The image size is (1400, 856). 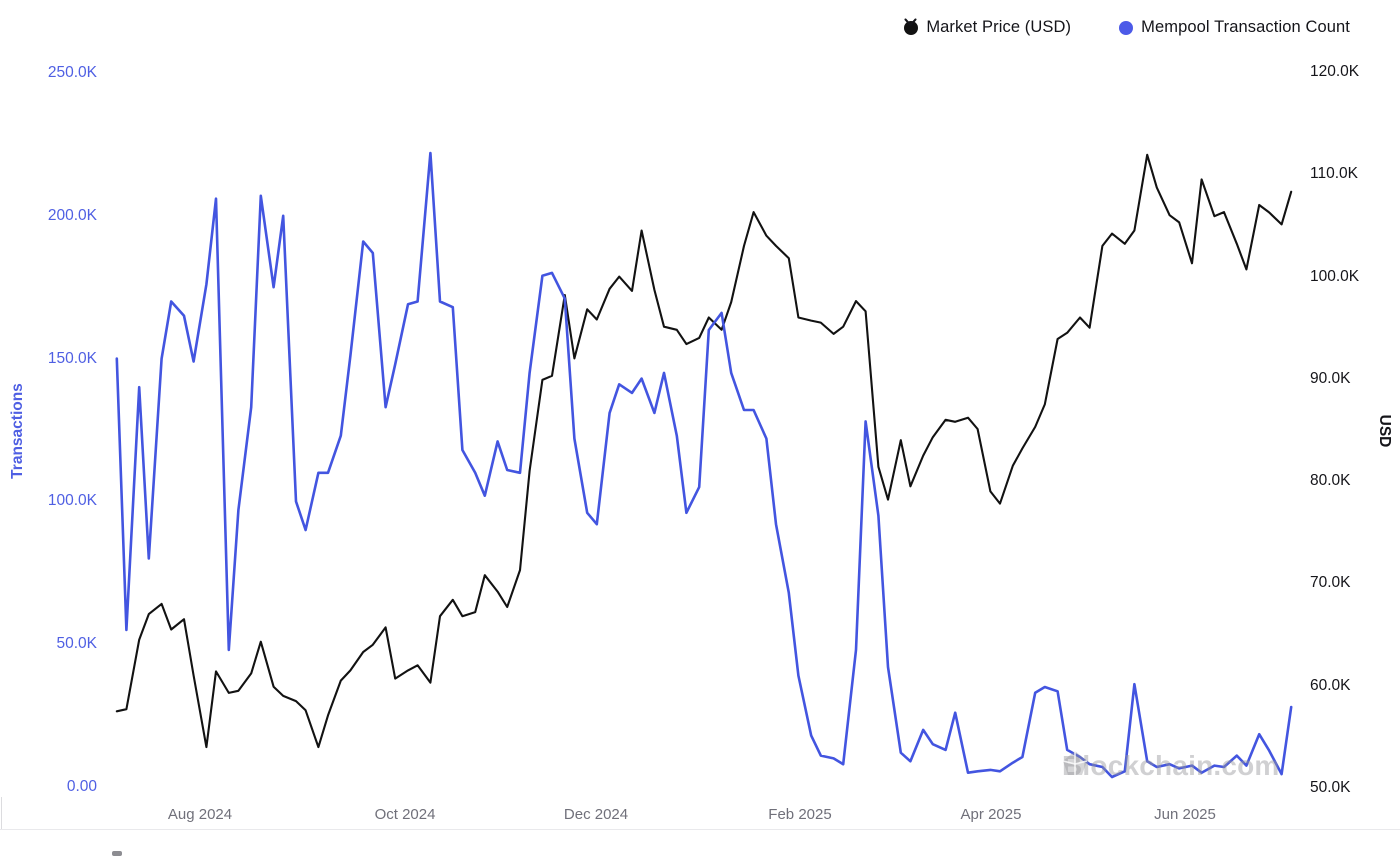 I want to click on left-axis-tick: 150.0K, so click(x=72, y=358).